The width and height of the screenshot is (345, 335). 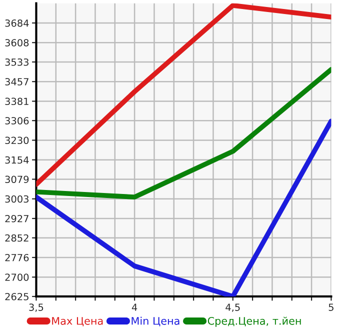 What do you see at coordinates (16, 218) in the screenshot?
I see `y-tick-label: 2927` at bounding box center [16, 218].